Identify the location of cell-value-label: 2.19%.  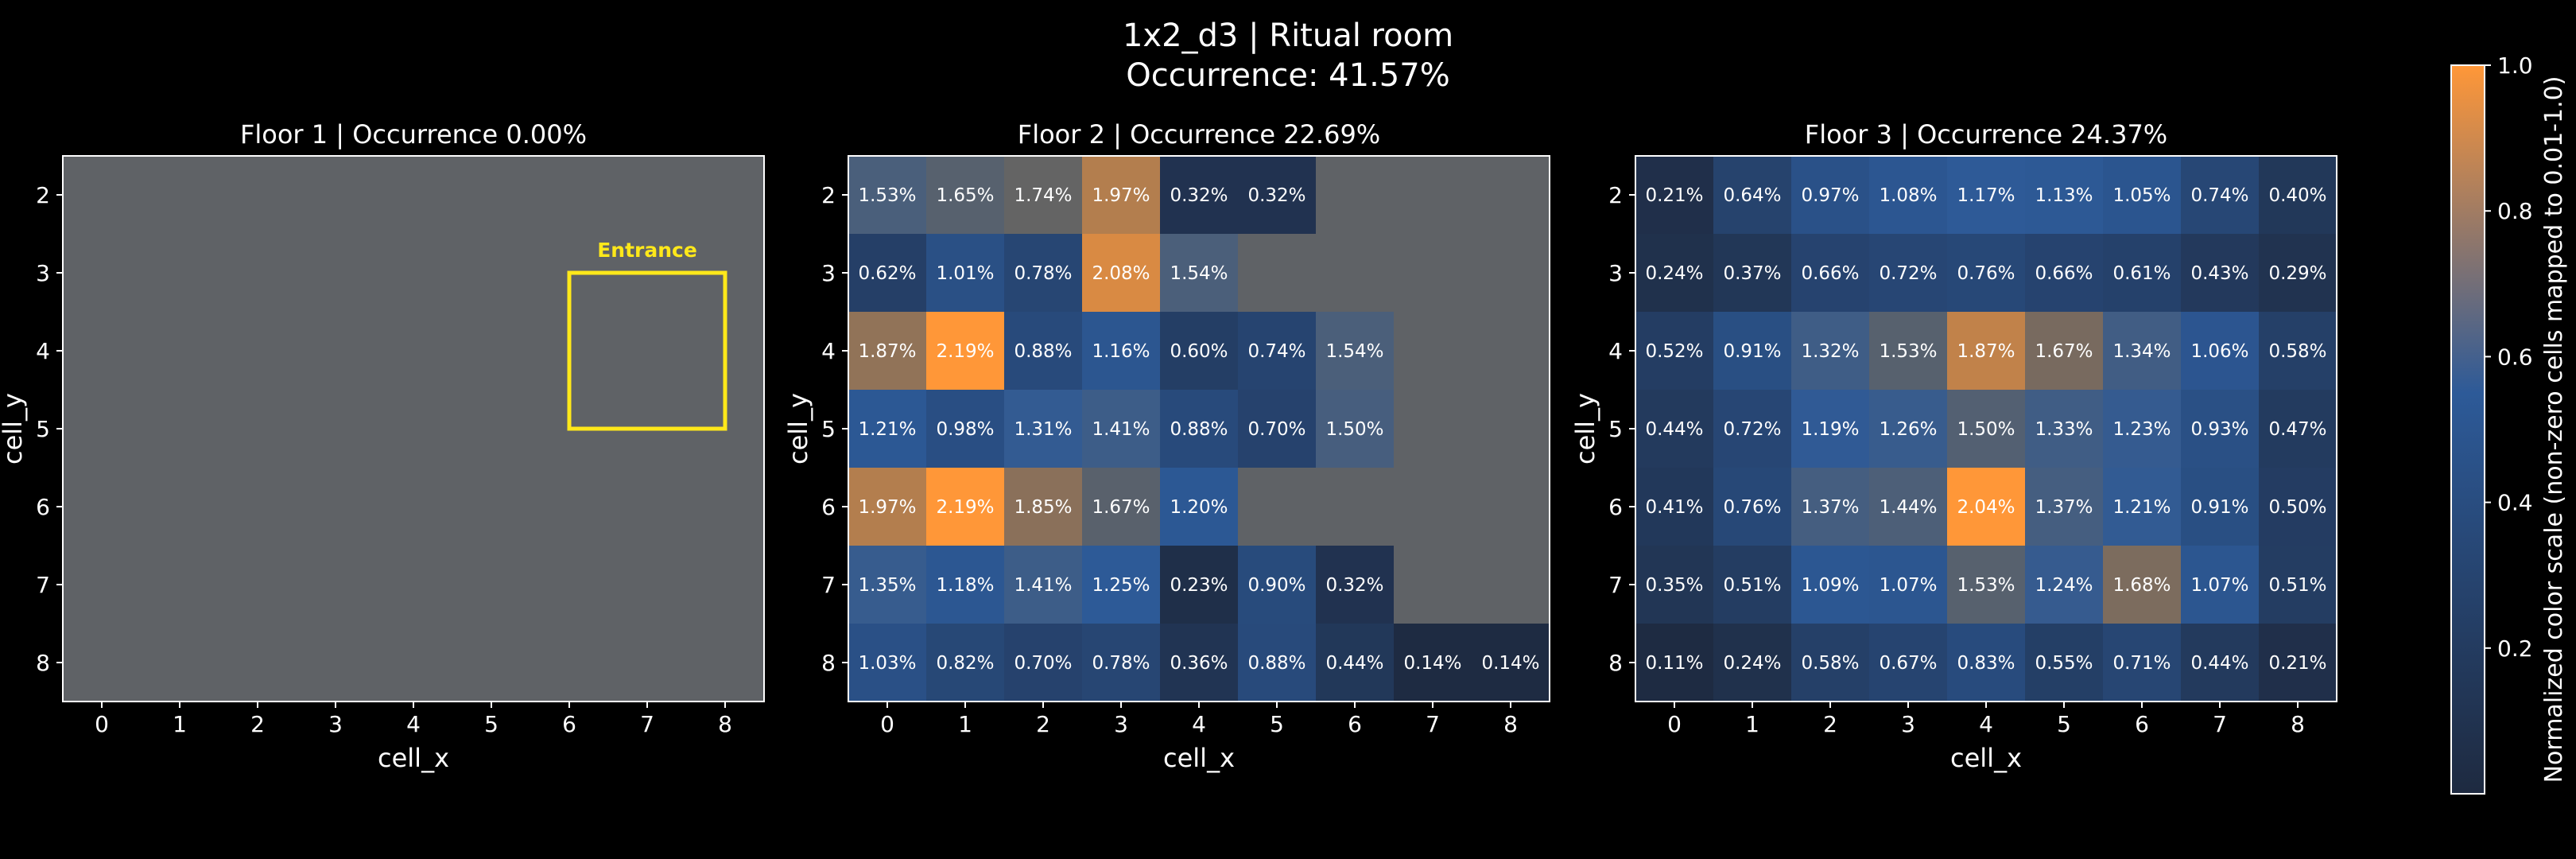
(965, 507).